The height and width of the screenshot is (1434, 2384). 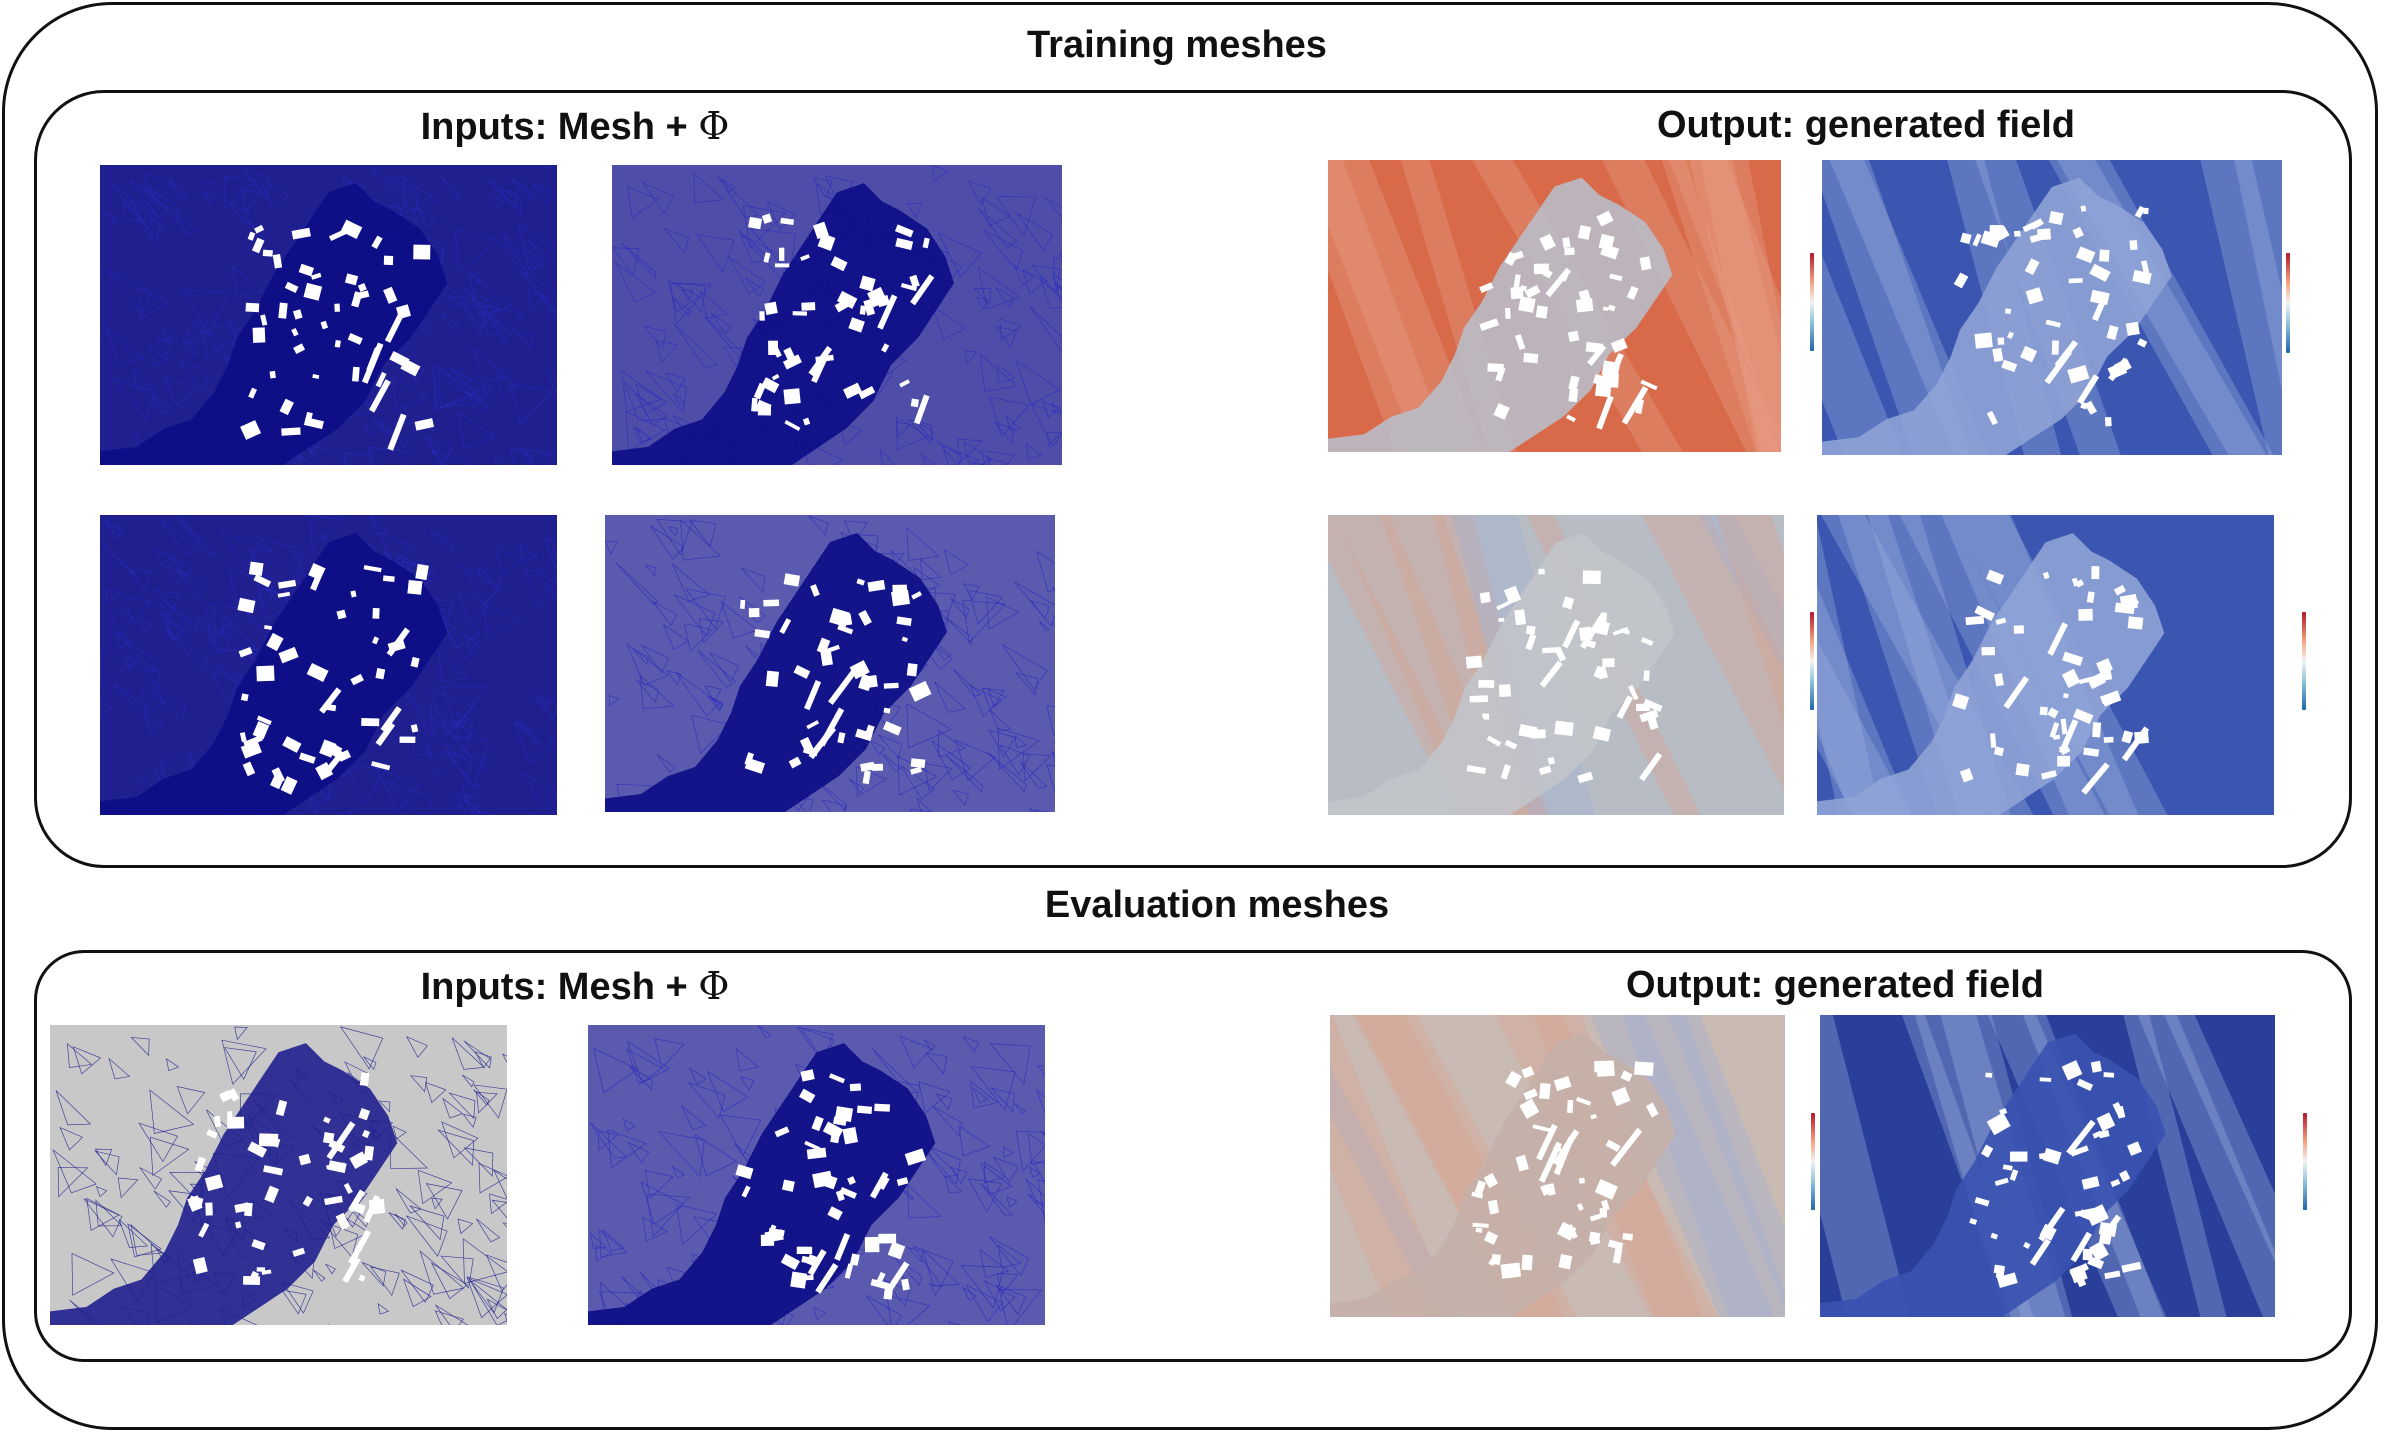 I want to click on evaluation-inputs-heading: Inputs: Mesh + Φ, so click(x=575, y=986).